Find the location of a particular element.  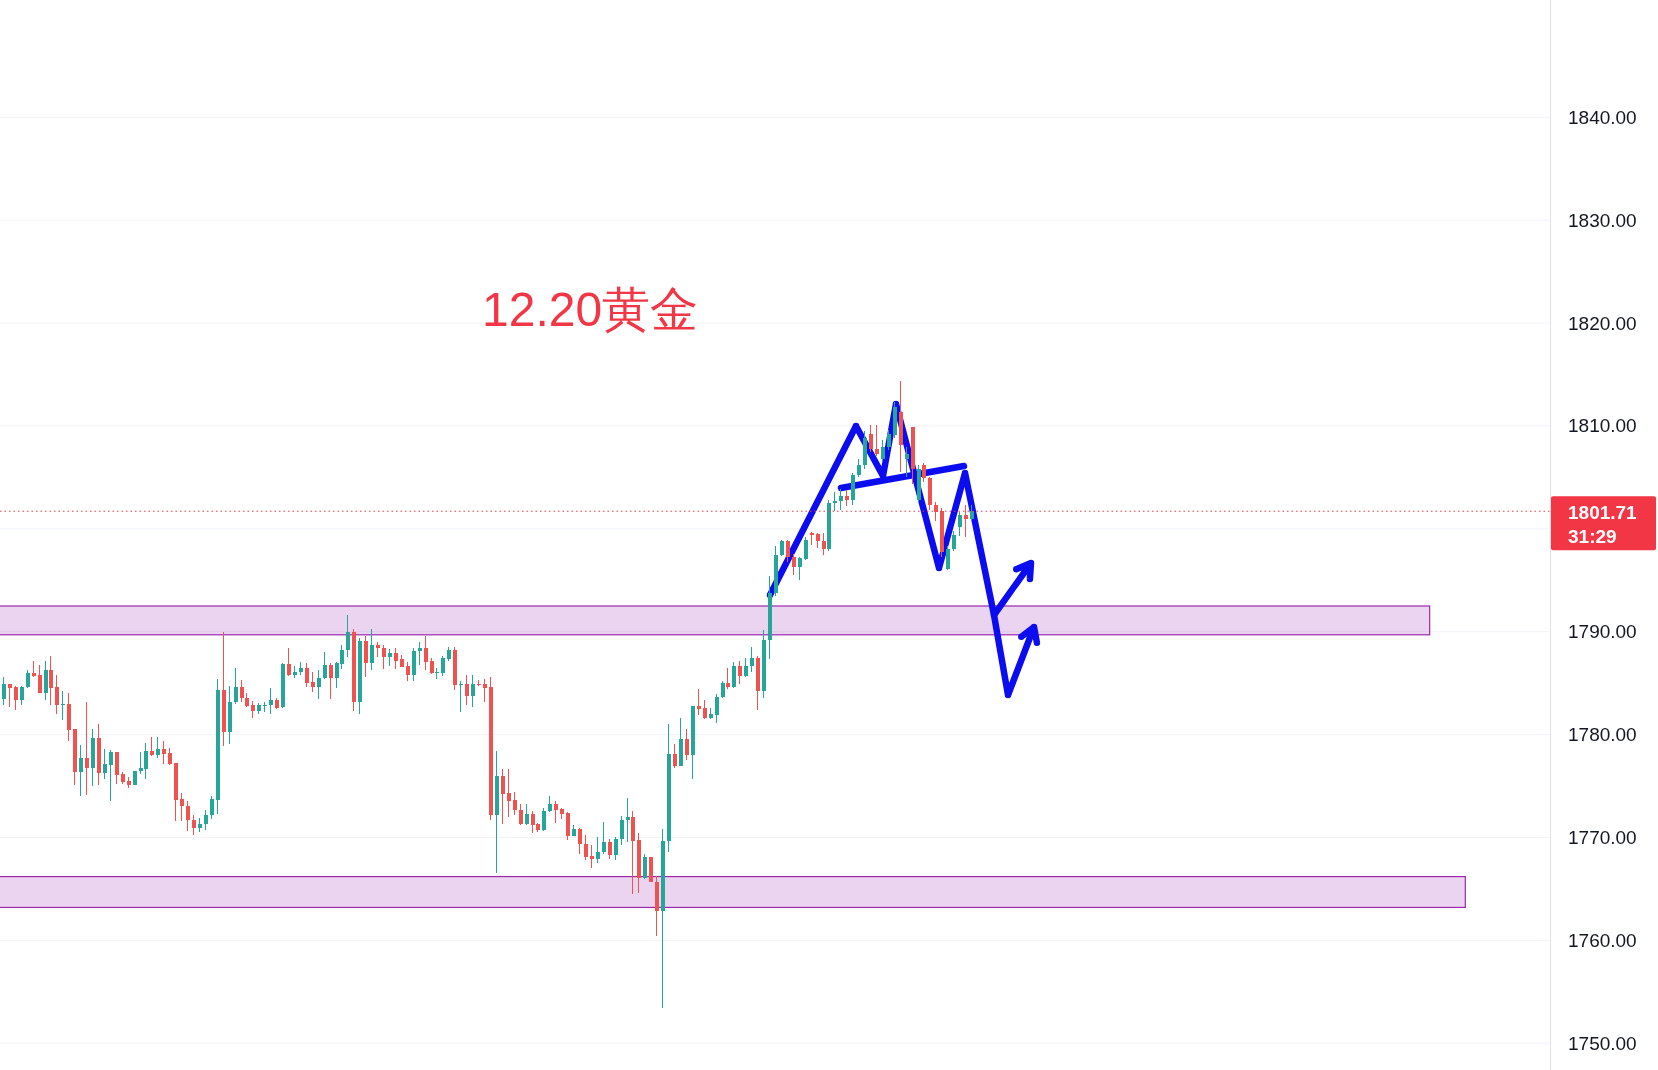

y-tick-label: 1750.00 is located at coordinates (1602, 1043).